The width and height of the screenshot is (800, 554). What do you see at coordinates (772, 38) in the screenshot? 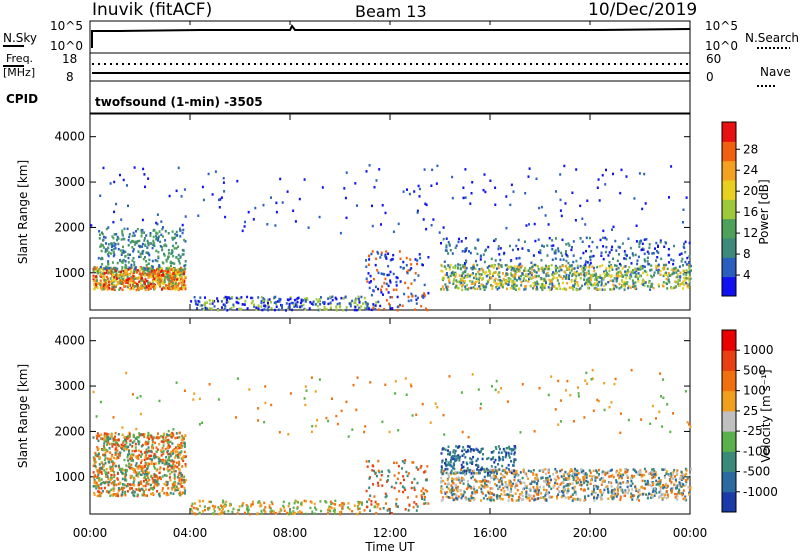
I see `nsearch-label: N.Search` at bounding box center [772, 38].